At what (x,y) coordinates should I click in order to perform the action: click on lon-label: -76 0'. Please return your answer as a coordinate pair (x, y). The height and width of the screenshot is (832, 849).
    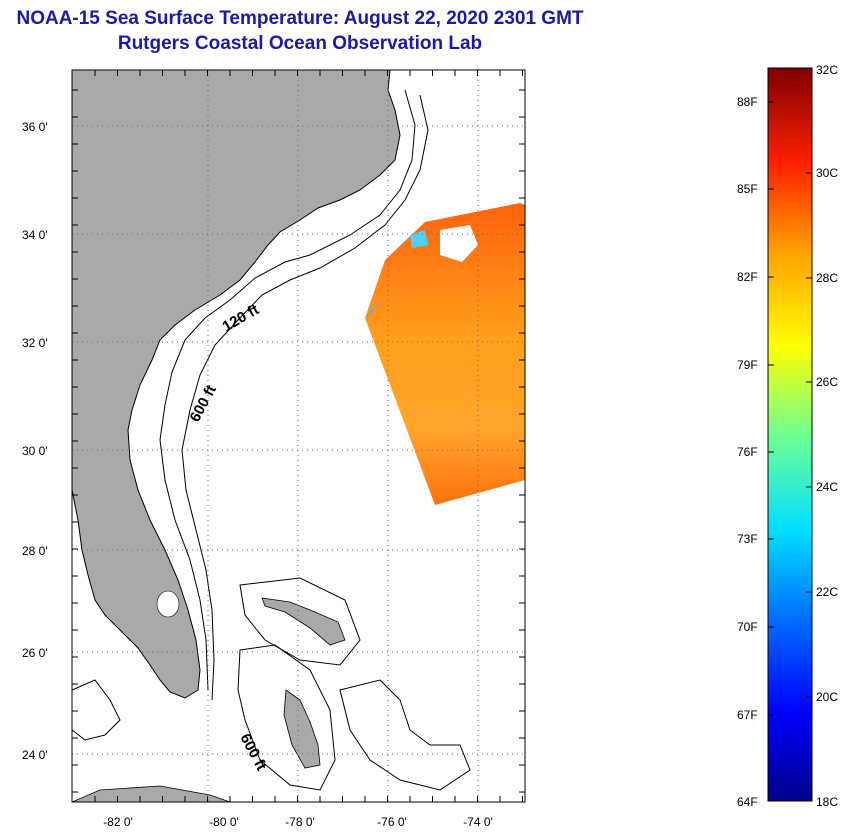
    Looking at the image, I should click on (392, 822).